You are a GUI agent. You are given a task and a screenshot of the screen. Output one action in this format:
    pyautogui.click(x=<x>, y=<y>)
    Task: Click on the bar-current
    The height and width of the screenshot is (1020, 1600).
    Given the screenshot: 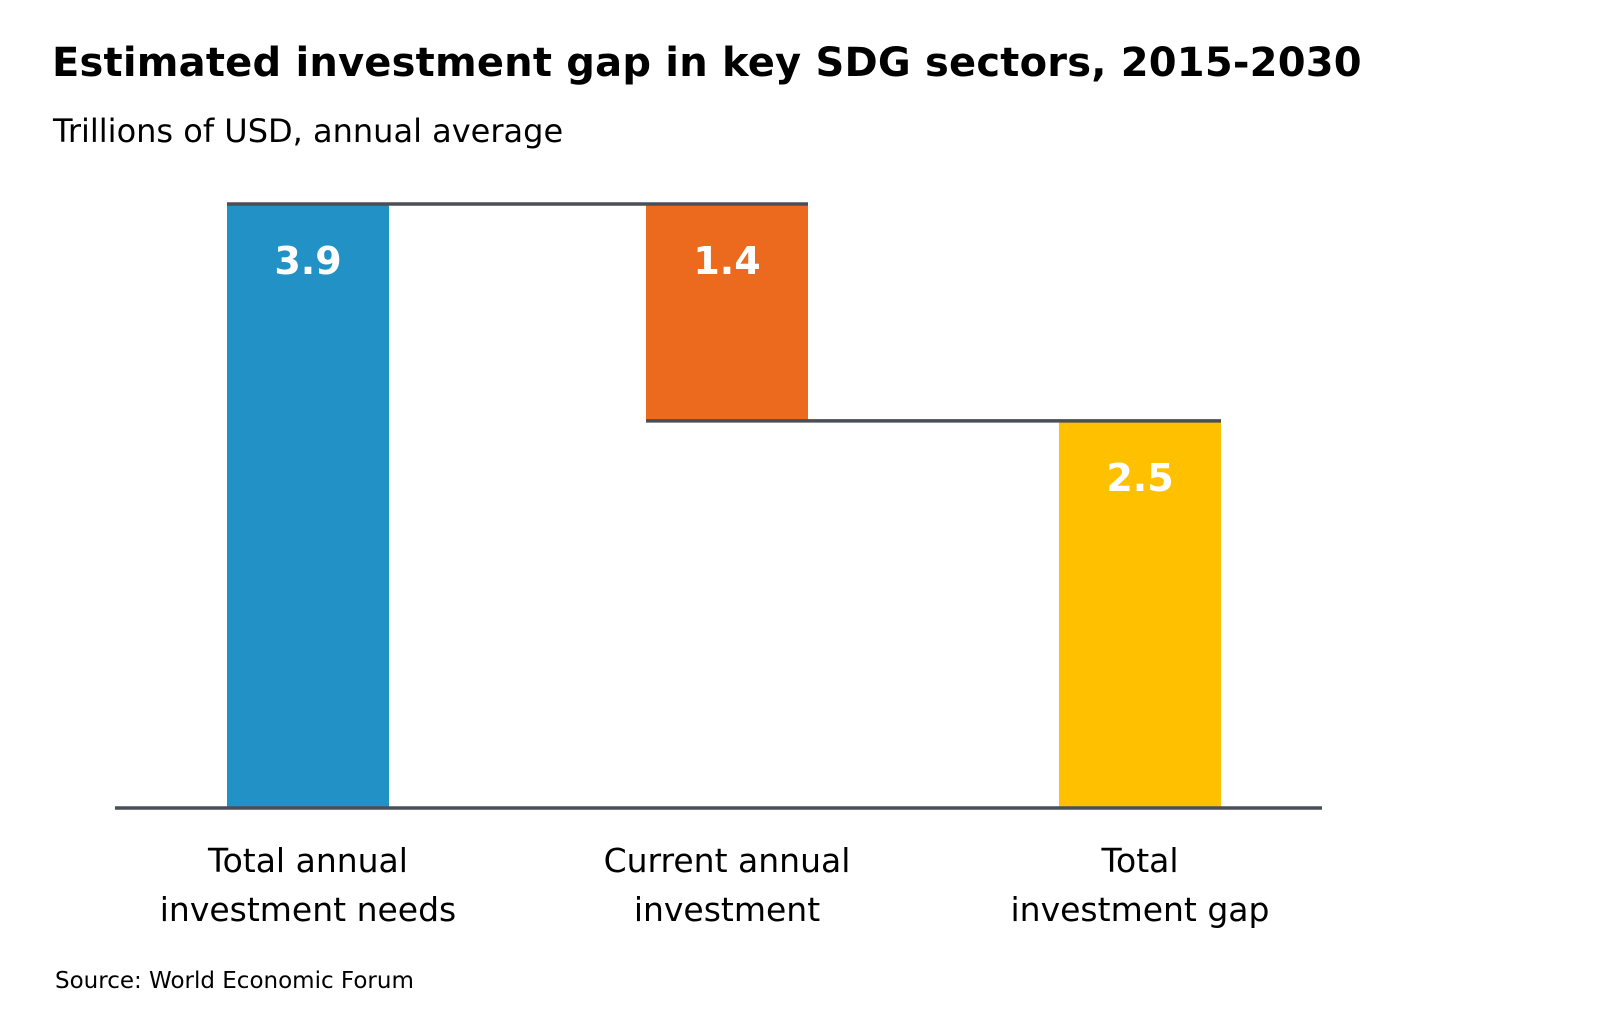 What is the action you would take?
    pyautogui.click(x=727, y=312)
    